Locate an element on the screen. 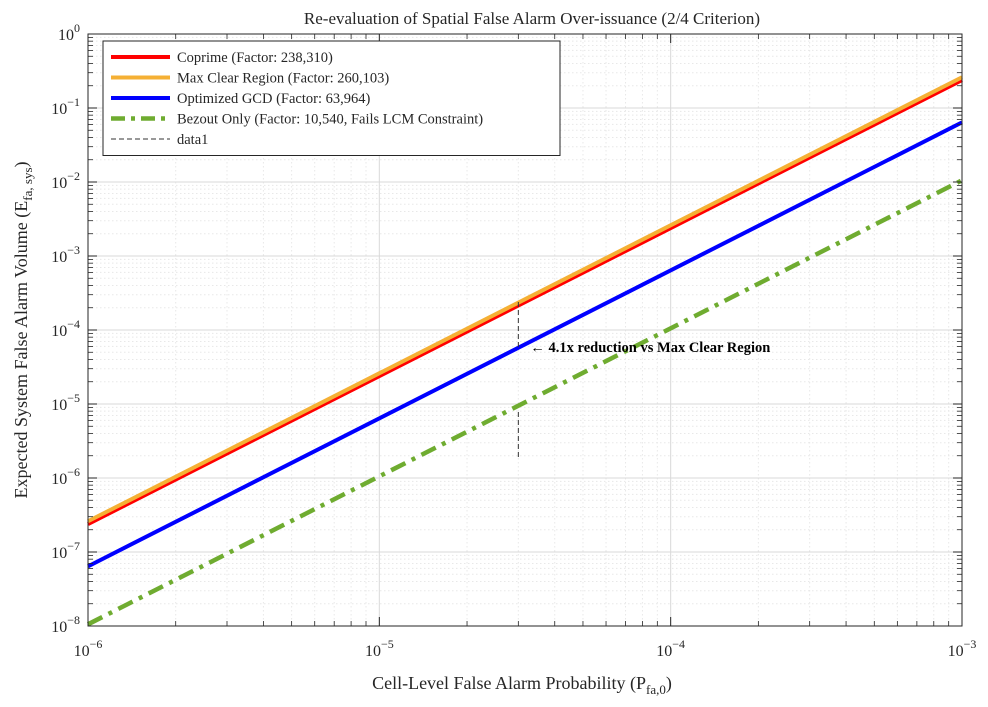 This screenshot has width=988, height=707. y-tick-label: 10⁻⁸ is located at coordinates (65, 624).